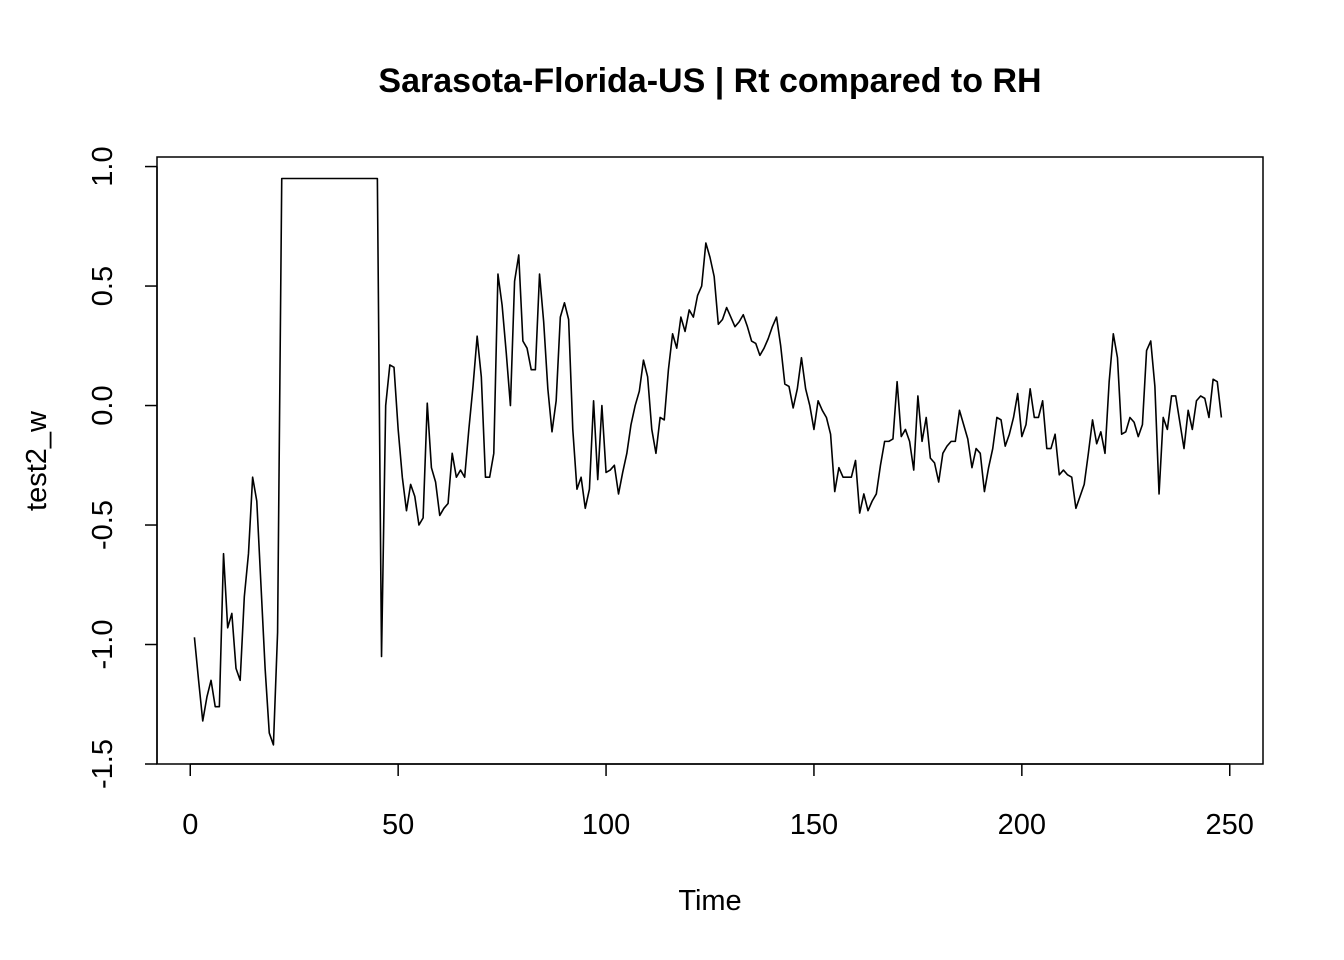 The height and width of the screenshot is (960, 1344). What do you see at coordinates (398, 825) in the screenshot?
I see `x-tick-label: 50` at bounding box center [398, 825].